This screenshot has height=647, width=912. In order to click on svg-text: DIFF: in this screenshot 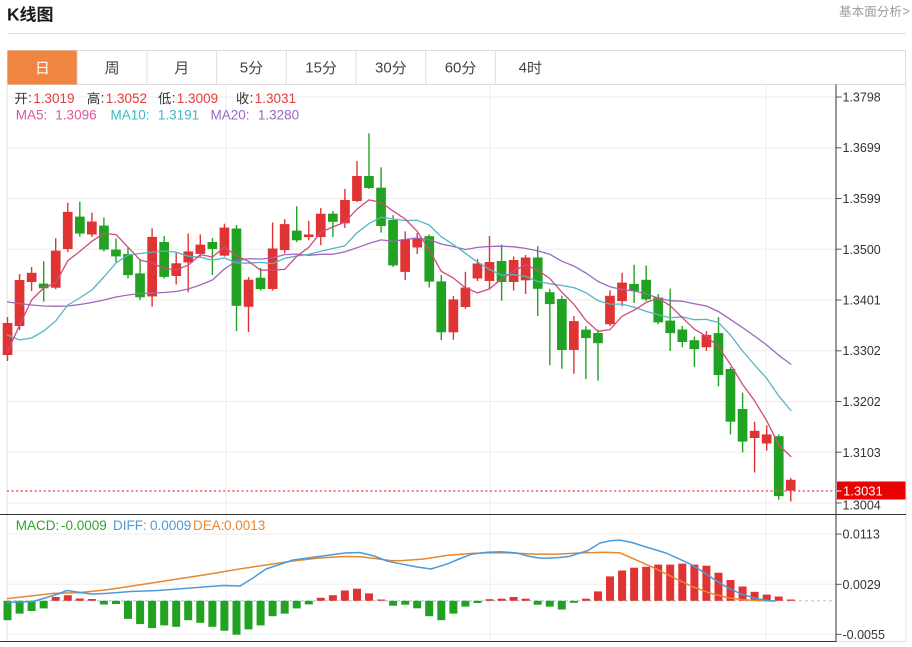, I will do `click(130, 525)`.